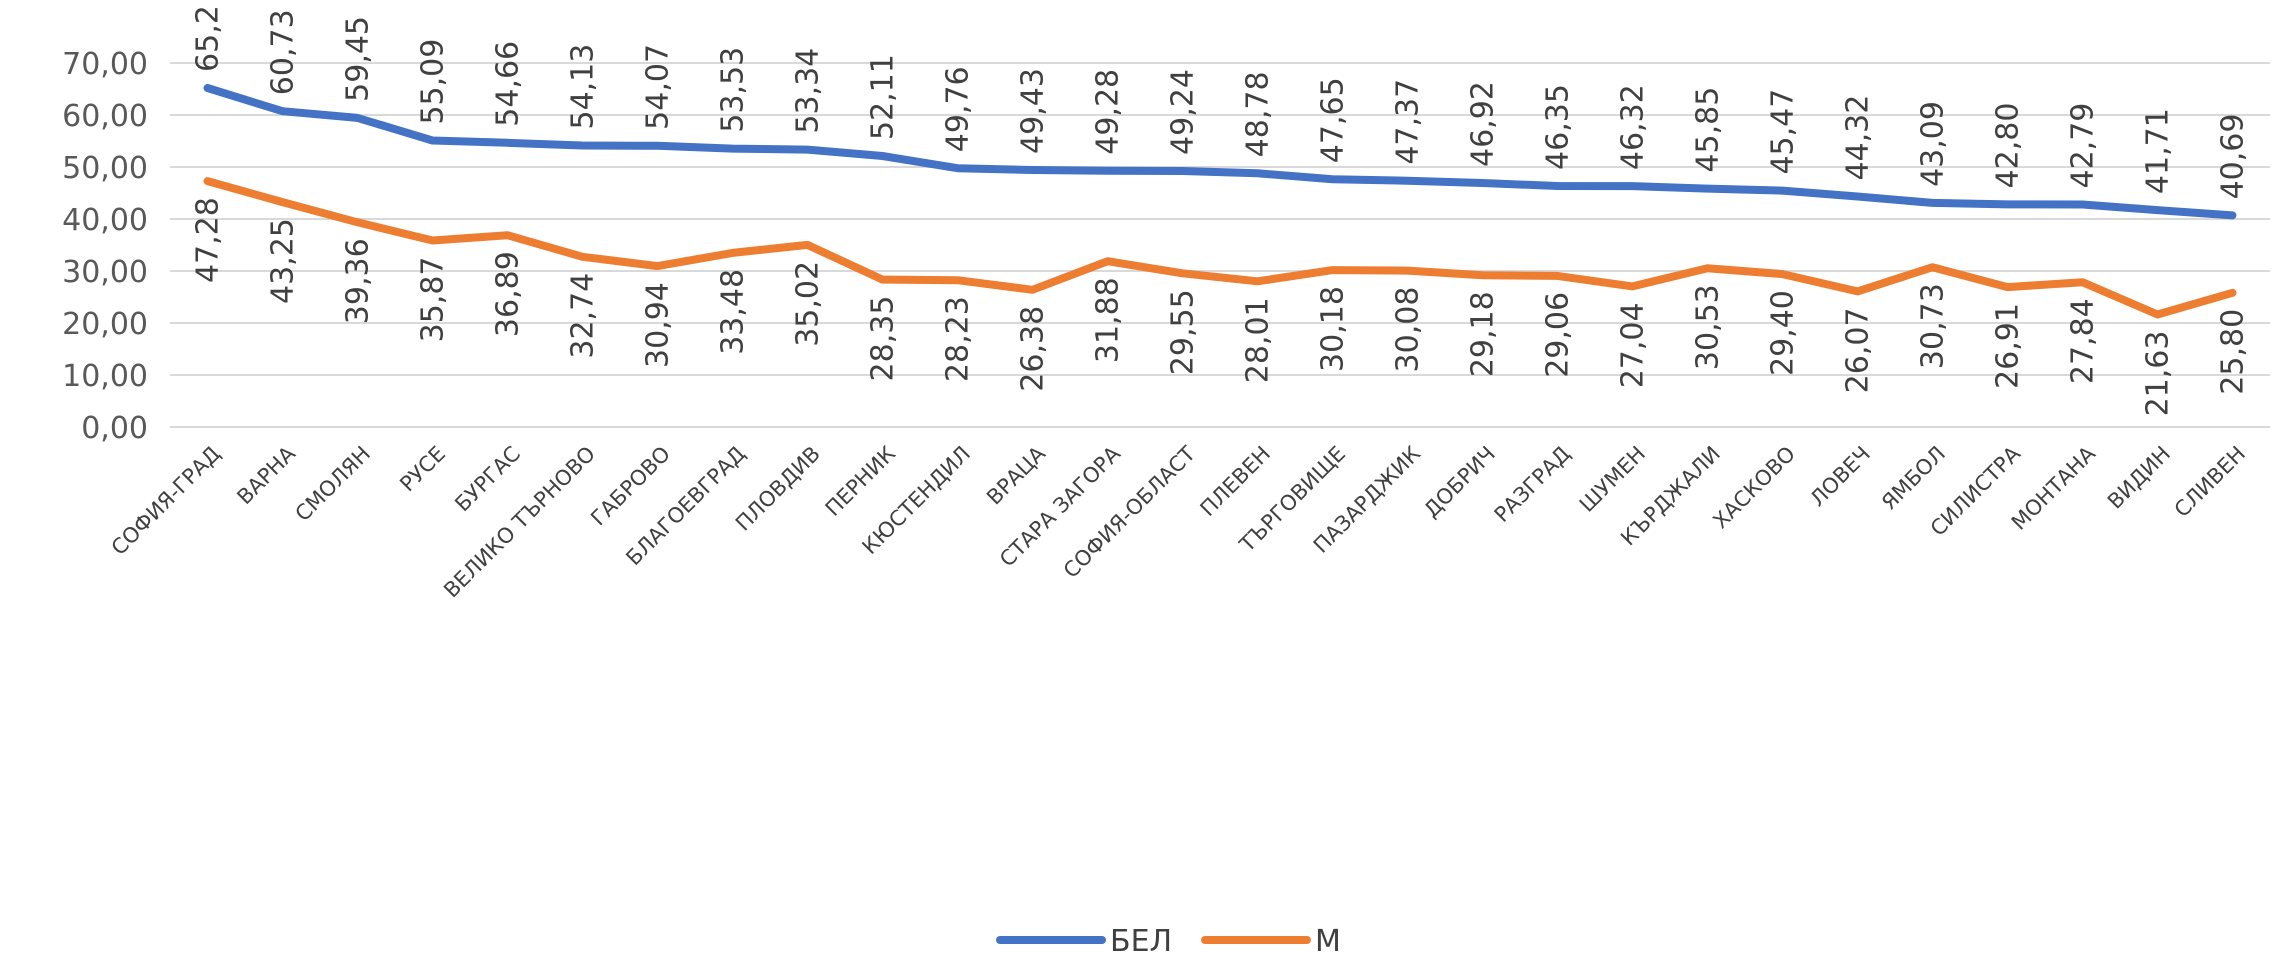 This screenshot has width=2285, height=974. I want to click on data-label: 30,94, so click(658, 325).